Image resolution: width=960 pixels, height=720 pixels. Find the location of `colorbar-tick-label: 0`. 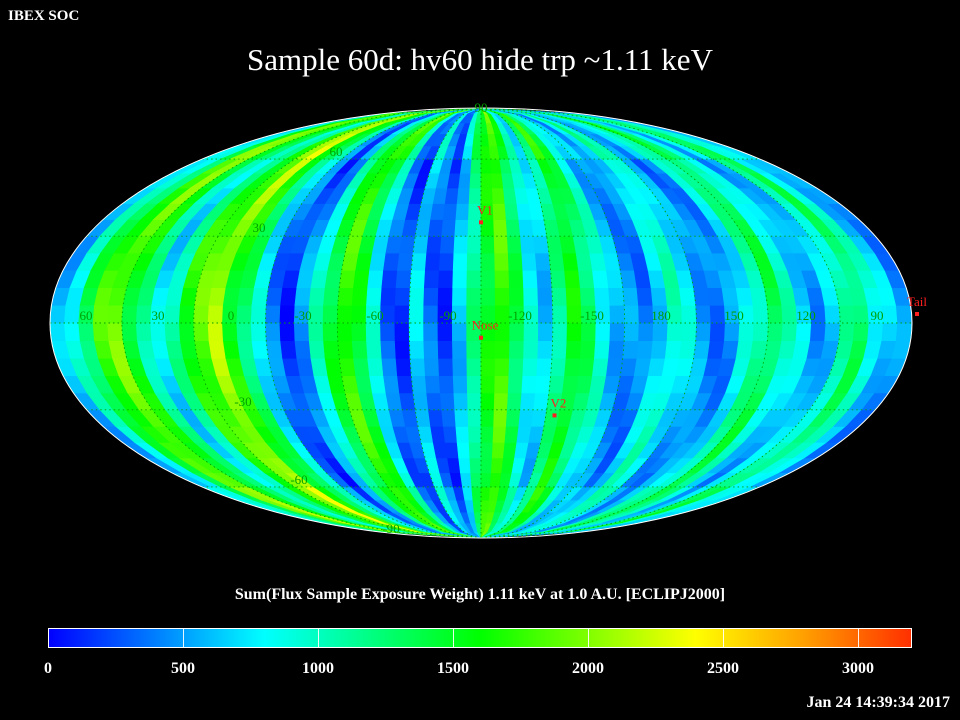

colorbar-tick-label: 0 is located at coordinates (48, 668).